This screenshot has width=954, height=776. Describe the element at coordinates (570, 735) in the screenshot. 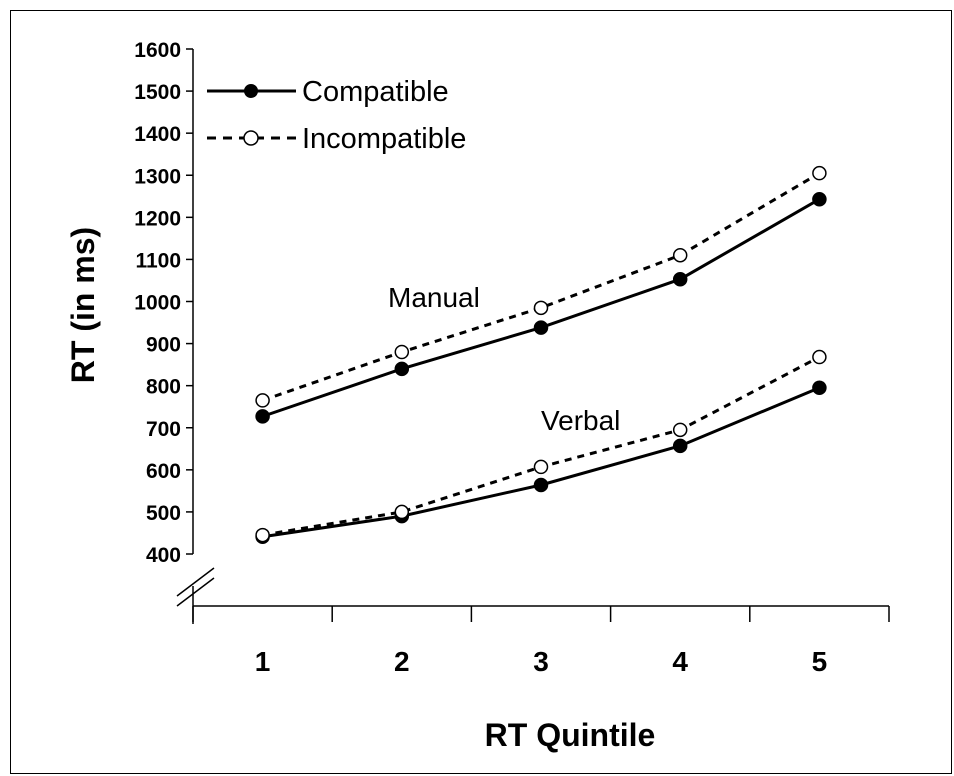

I see `x-axis-title: RT Quintile` at that location.